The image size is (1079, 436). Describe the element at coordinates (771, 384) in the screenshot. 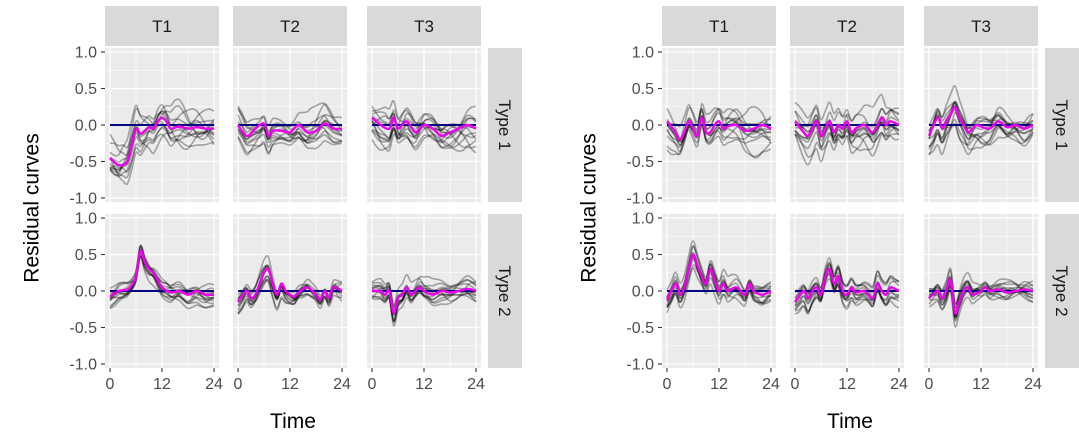

I see `x-tick-label: 24` at that location.